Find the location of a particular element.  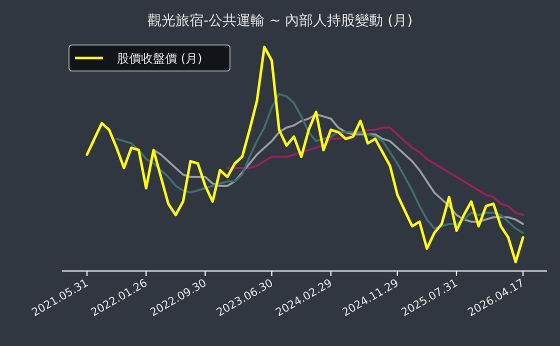

legend-label: 股價收盤價 (月) is located at coordinates (159, 59).